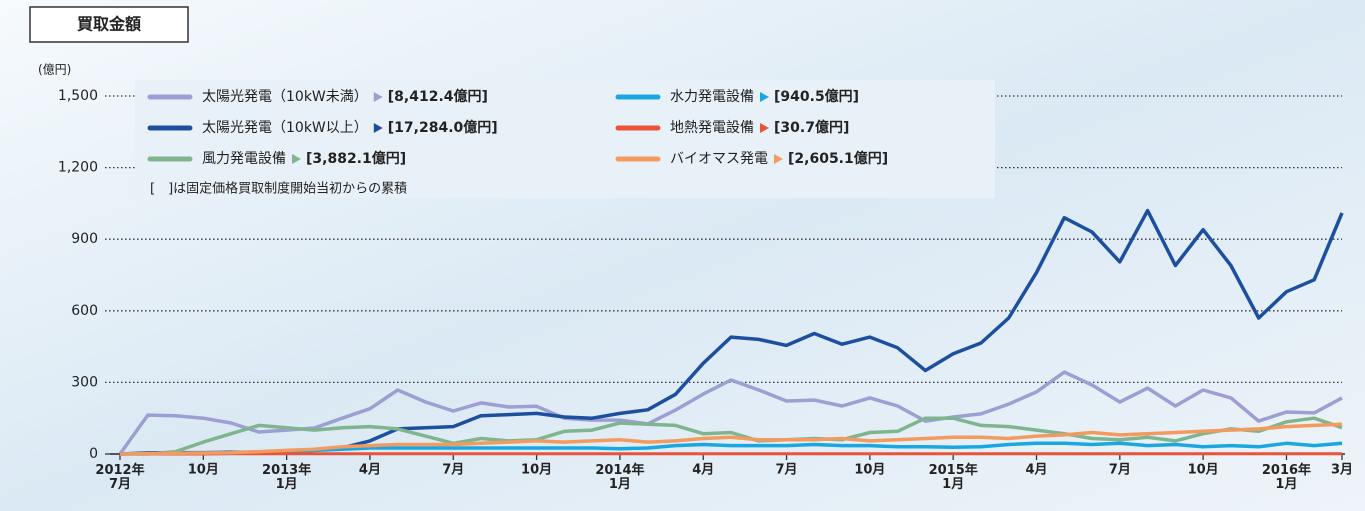 This screenshot has width=1365, height=511. I want to click on x-tick-label: 2014年 1月, so click(619, 477).